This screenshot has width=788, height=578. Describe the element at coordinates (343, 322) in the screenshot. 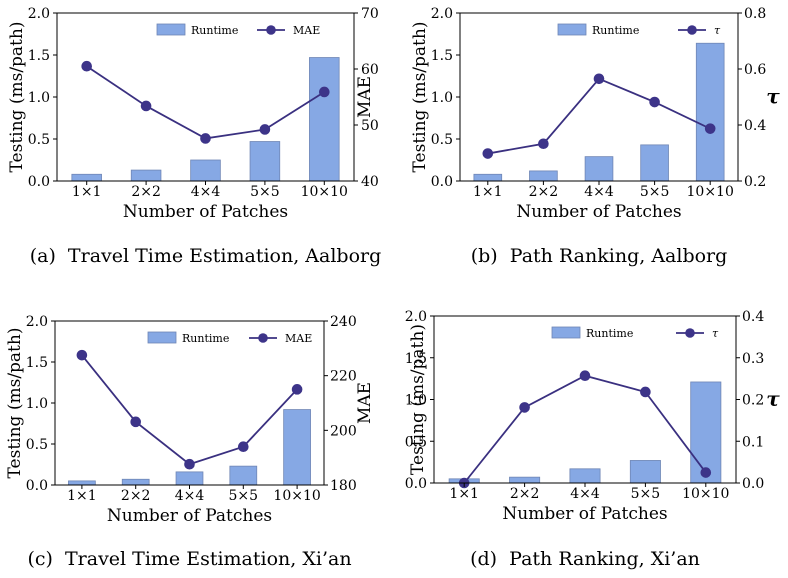

I see `right-tick-label: 240` at that location.